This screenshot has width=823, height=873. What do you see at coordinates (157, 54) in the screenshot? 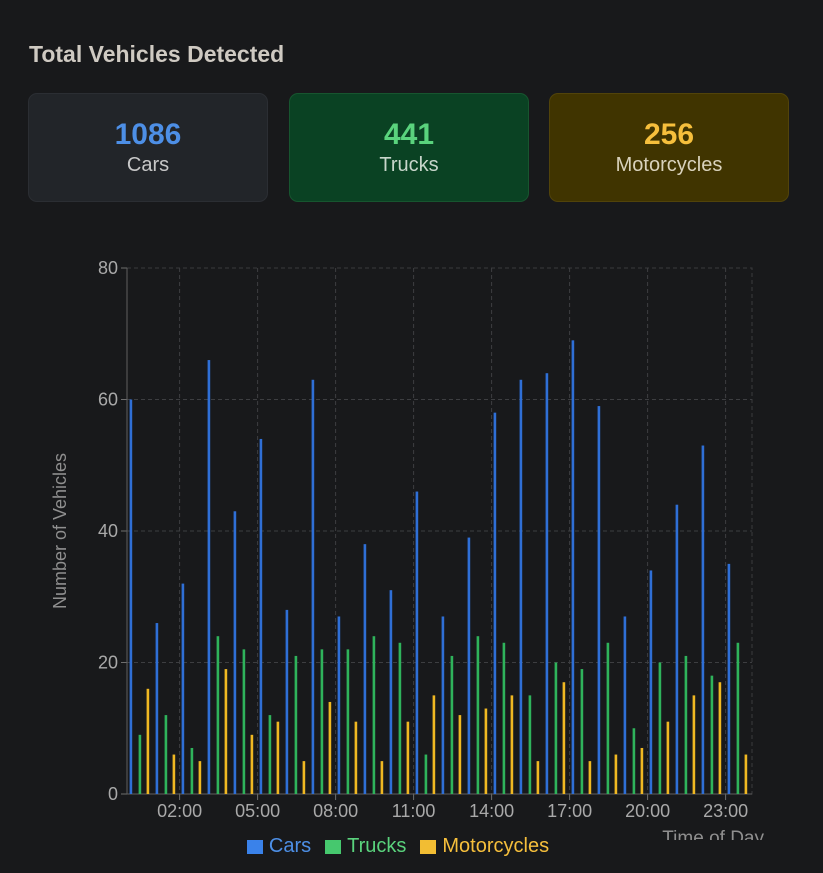
I see `page-title: Total Vehicles Detected` at bounding box center [157, 54].